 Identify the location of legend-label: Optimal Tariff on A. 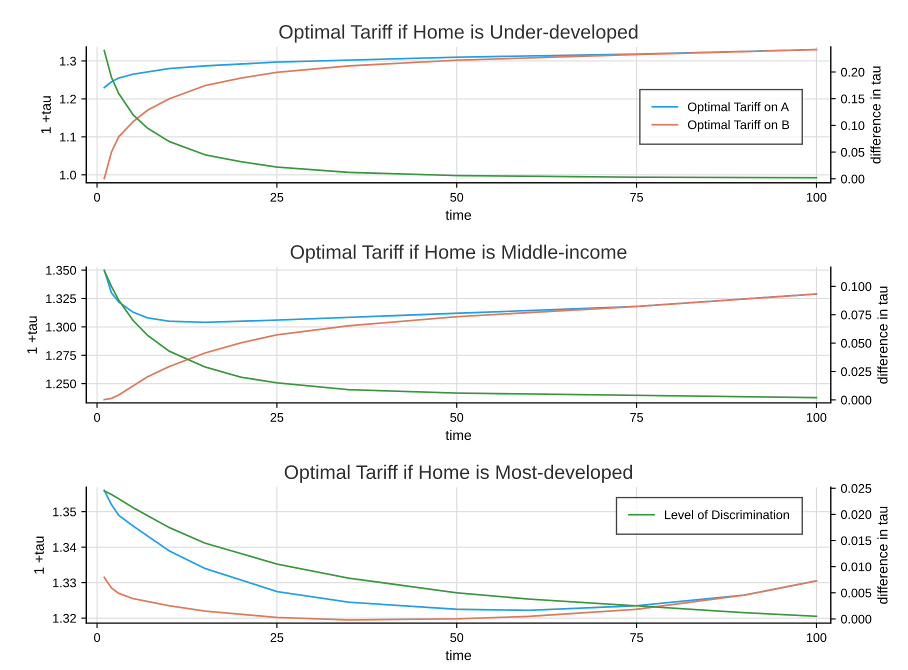
(739, 108).